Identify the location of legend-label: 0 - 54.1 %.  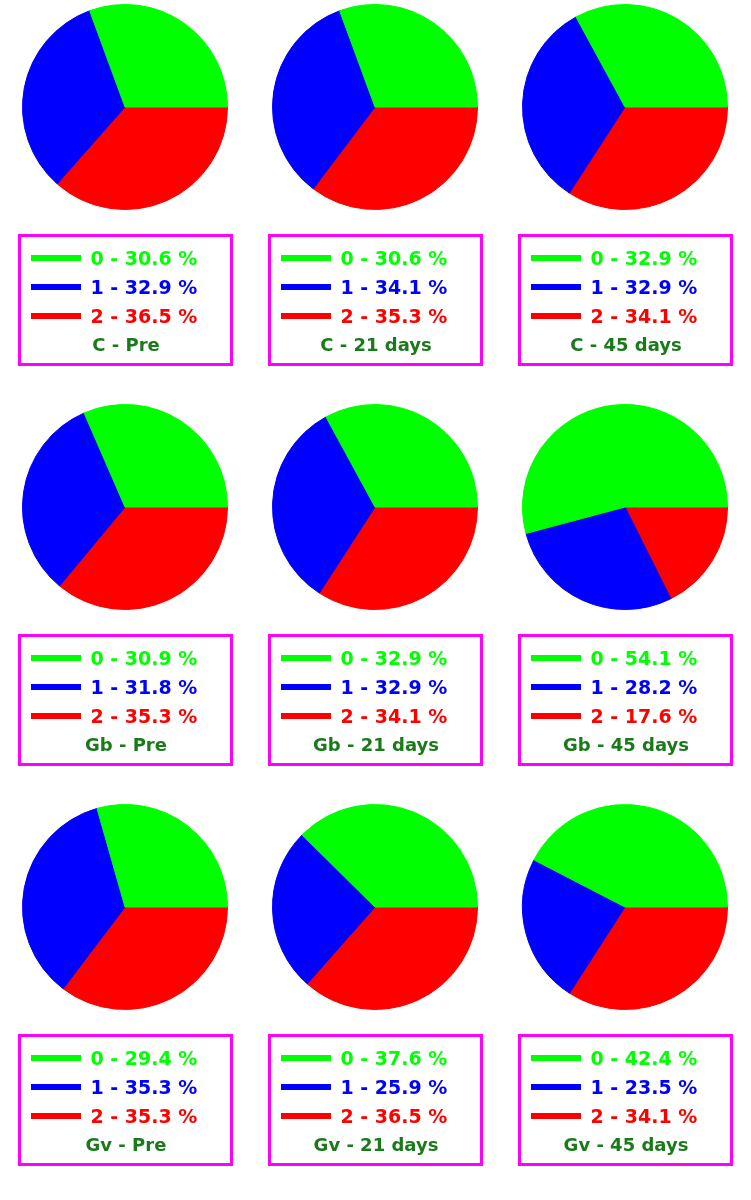
(644, 658).